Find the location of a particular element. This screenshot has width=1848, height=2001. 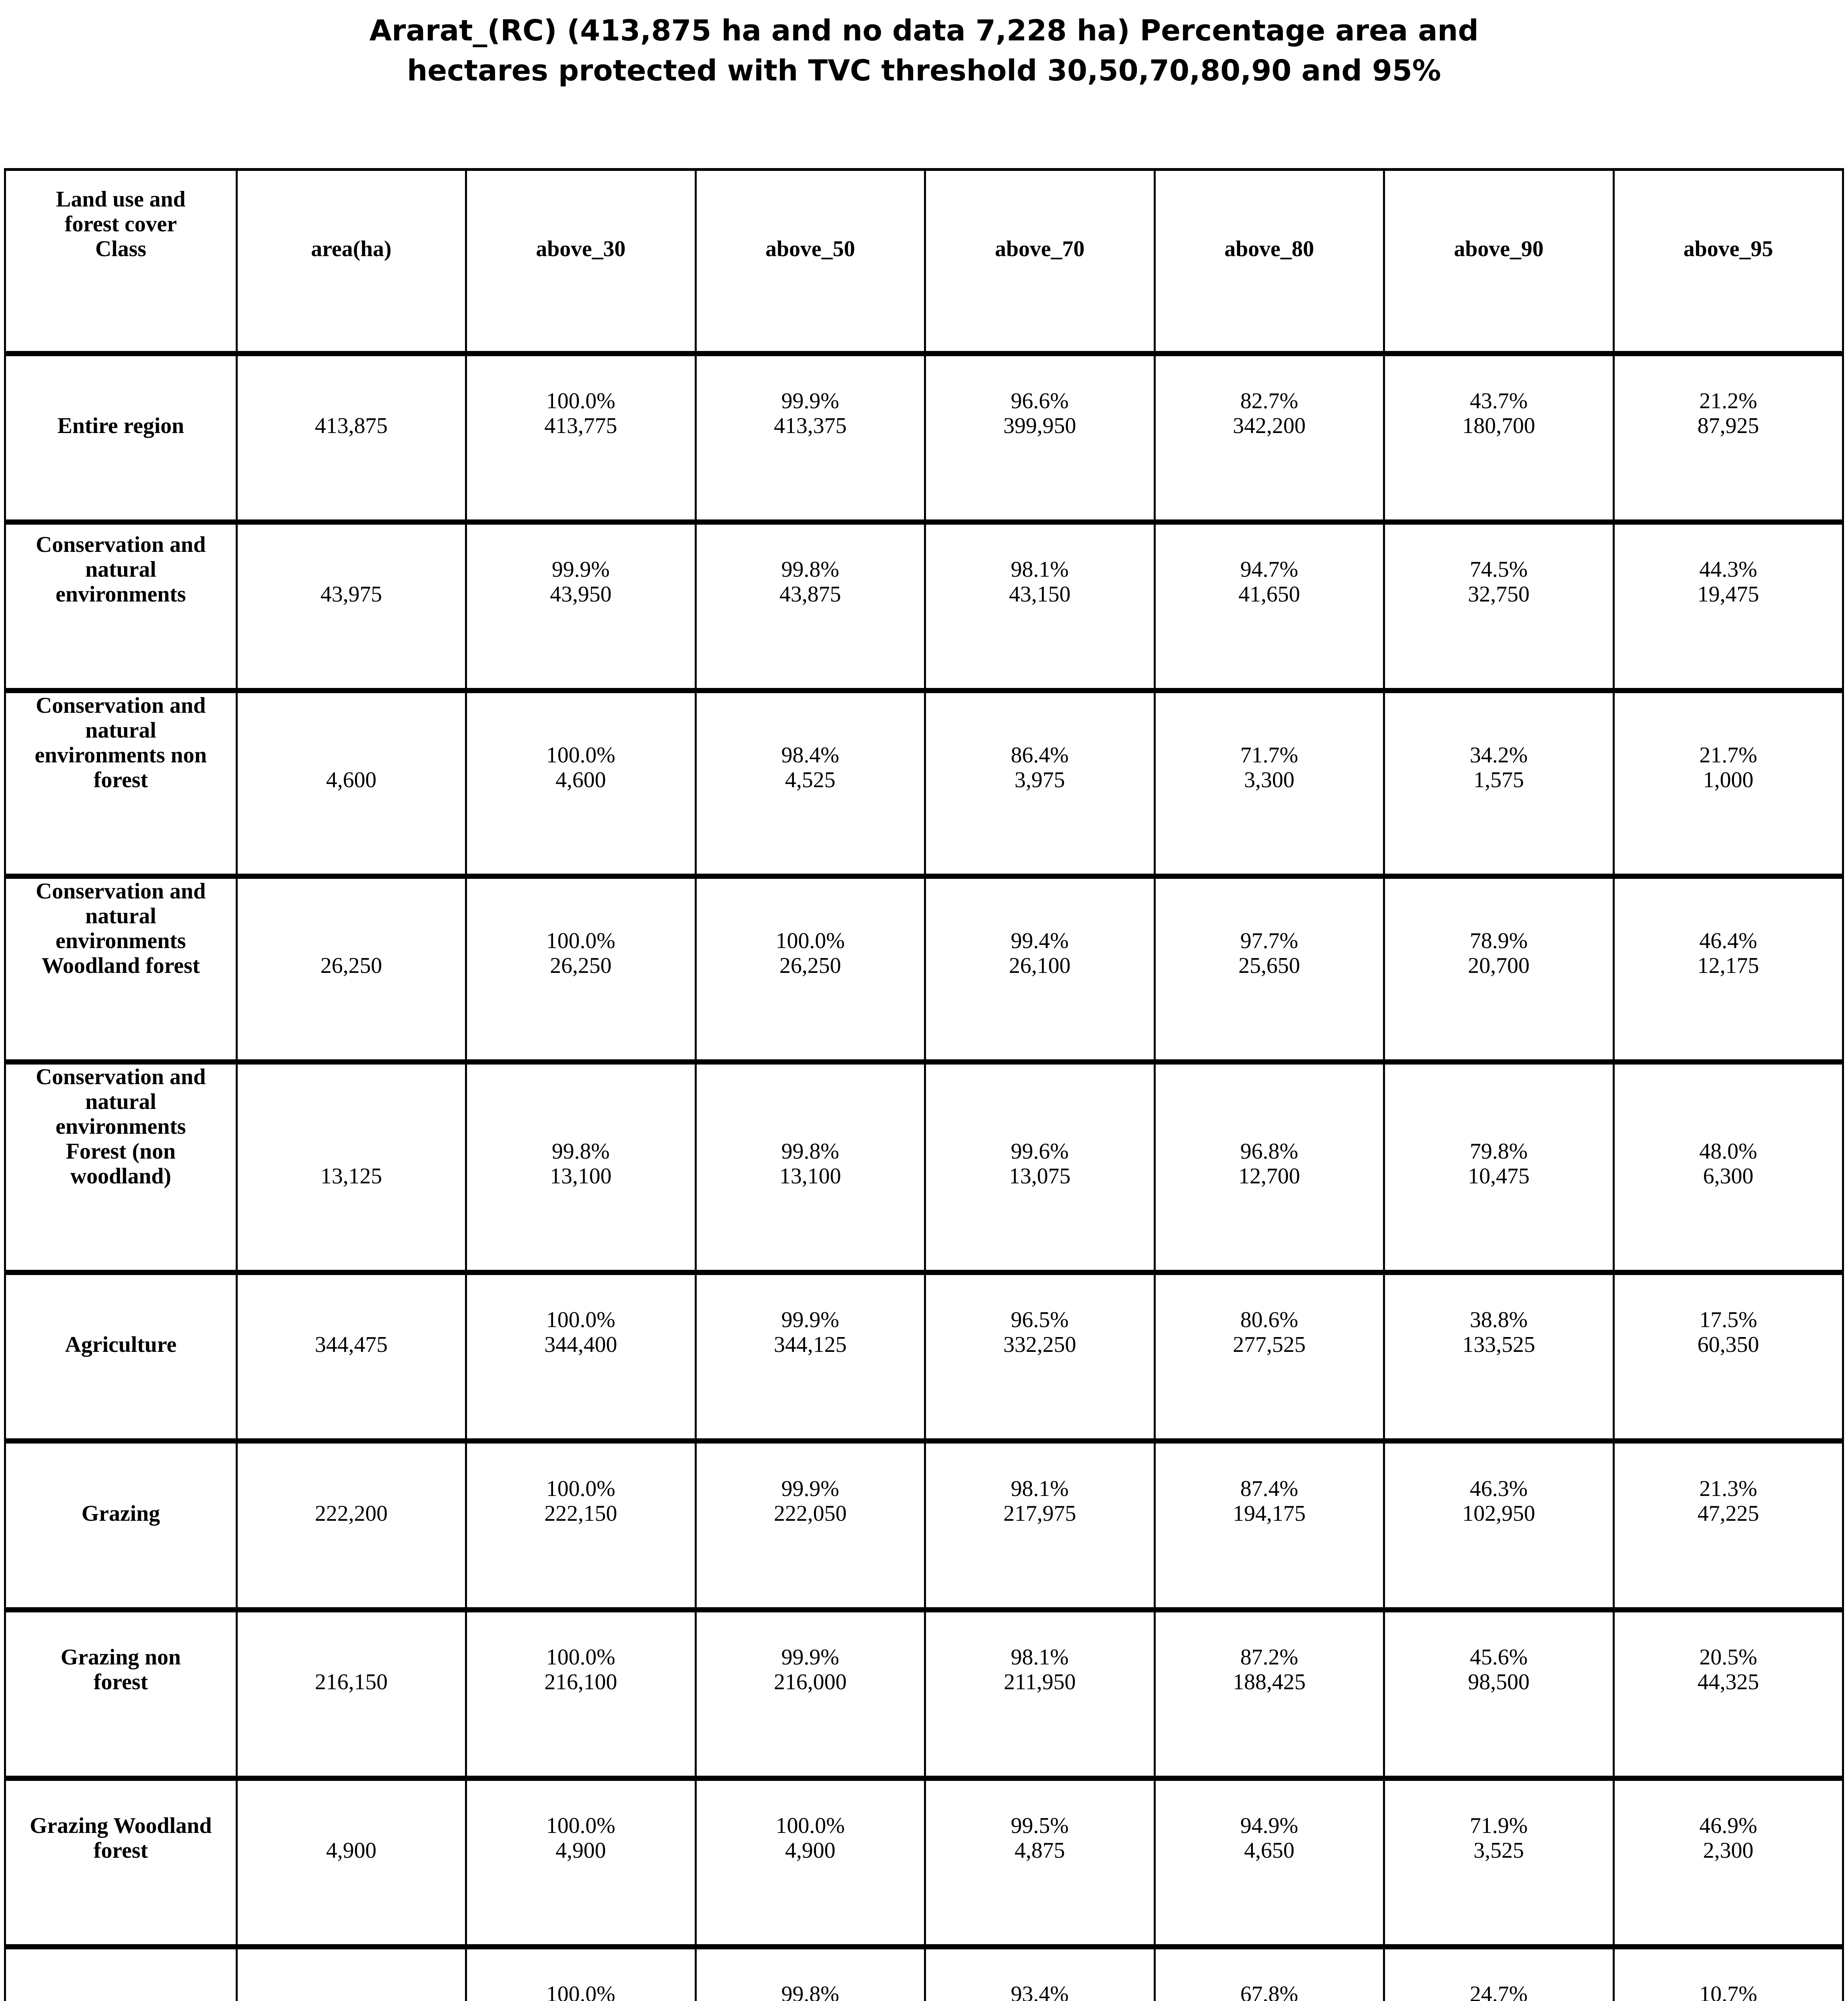

header-class-line-1: forest cover is located at coordinates (120, 224).